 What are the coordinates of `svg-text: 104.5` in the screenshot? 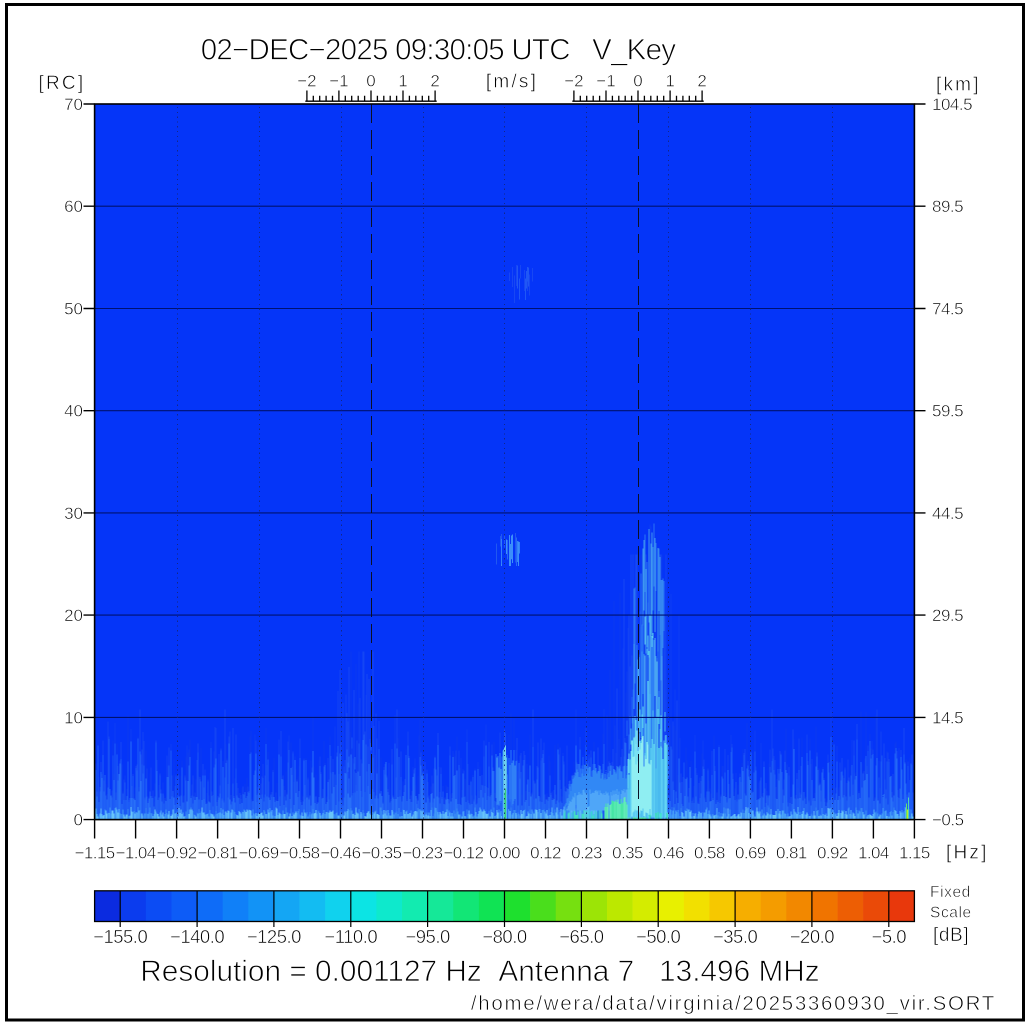 It's located at (952, 104).